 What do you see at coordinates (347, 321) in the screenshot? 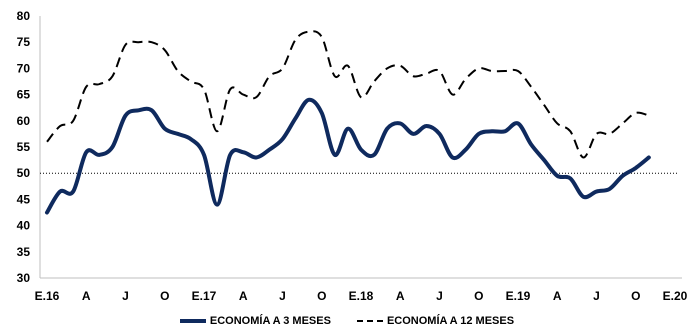
I see `legend: ECONOMÍA A 3 MESES ECONOMÍA A 12 MESES` at bounding box center [347, 321].